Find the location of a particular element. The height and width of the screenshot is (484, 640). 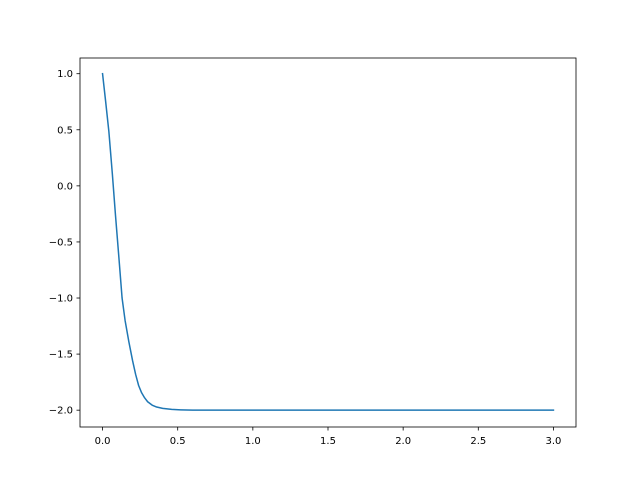

y-tick-label: 0.5 is located at coordinates (65, 130).